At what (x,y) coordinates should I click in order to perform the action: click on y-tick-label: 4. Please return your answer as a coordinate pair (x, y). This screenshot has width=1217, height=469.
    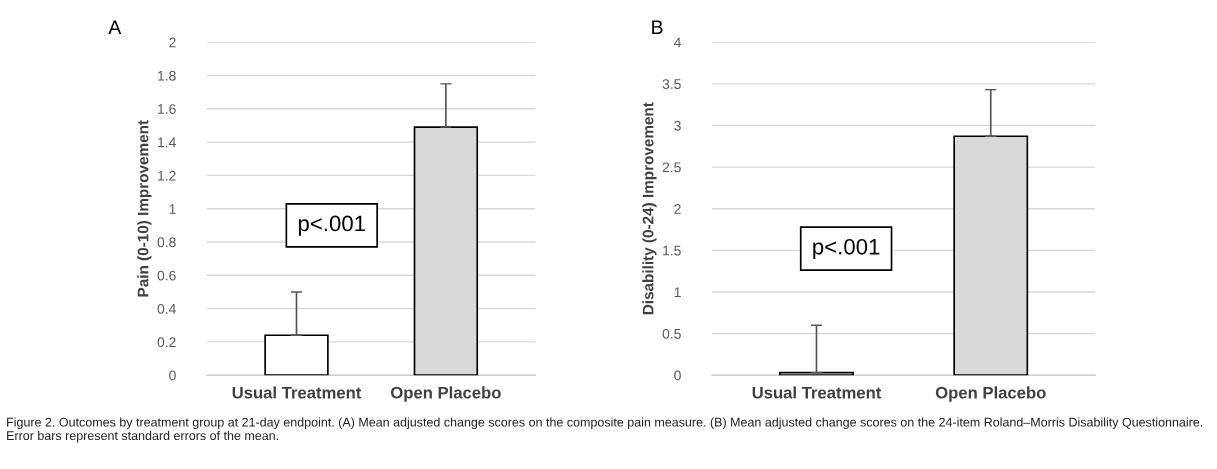
    Looking at the image, I should click on (677, 42).